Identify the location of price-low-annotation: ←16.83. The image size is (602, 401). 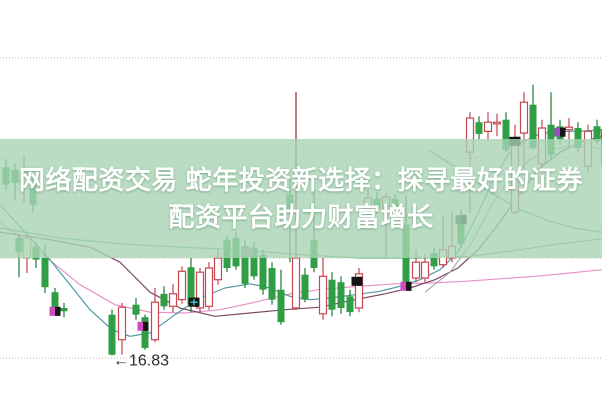
(141, 361).